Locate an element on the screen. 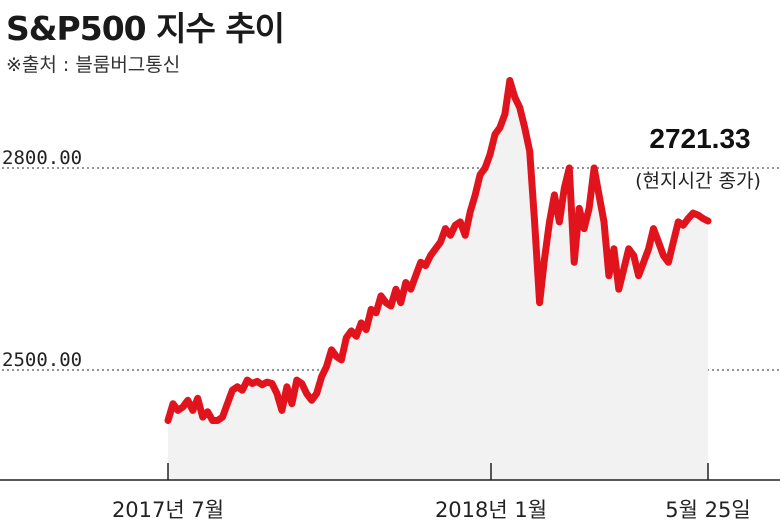 This screenshot has height=526, width=780. x-ticks: 2017년 7월 2018년 1월 5월 25일 is located at coordinates (431, 492).